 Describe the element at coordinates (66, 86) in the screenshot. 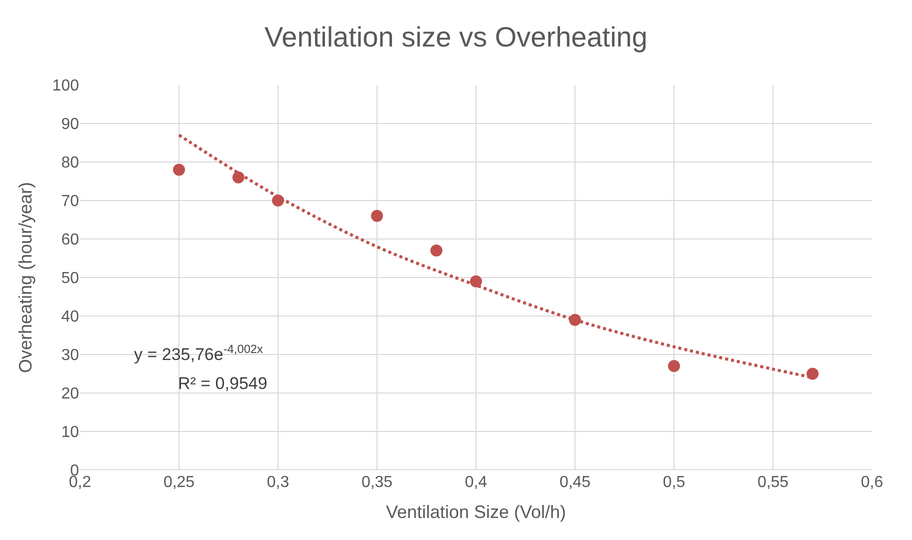

I see `y-tick-label: 100` at that location.